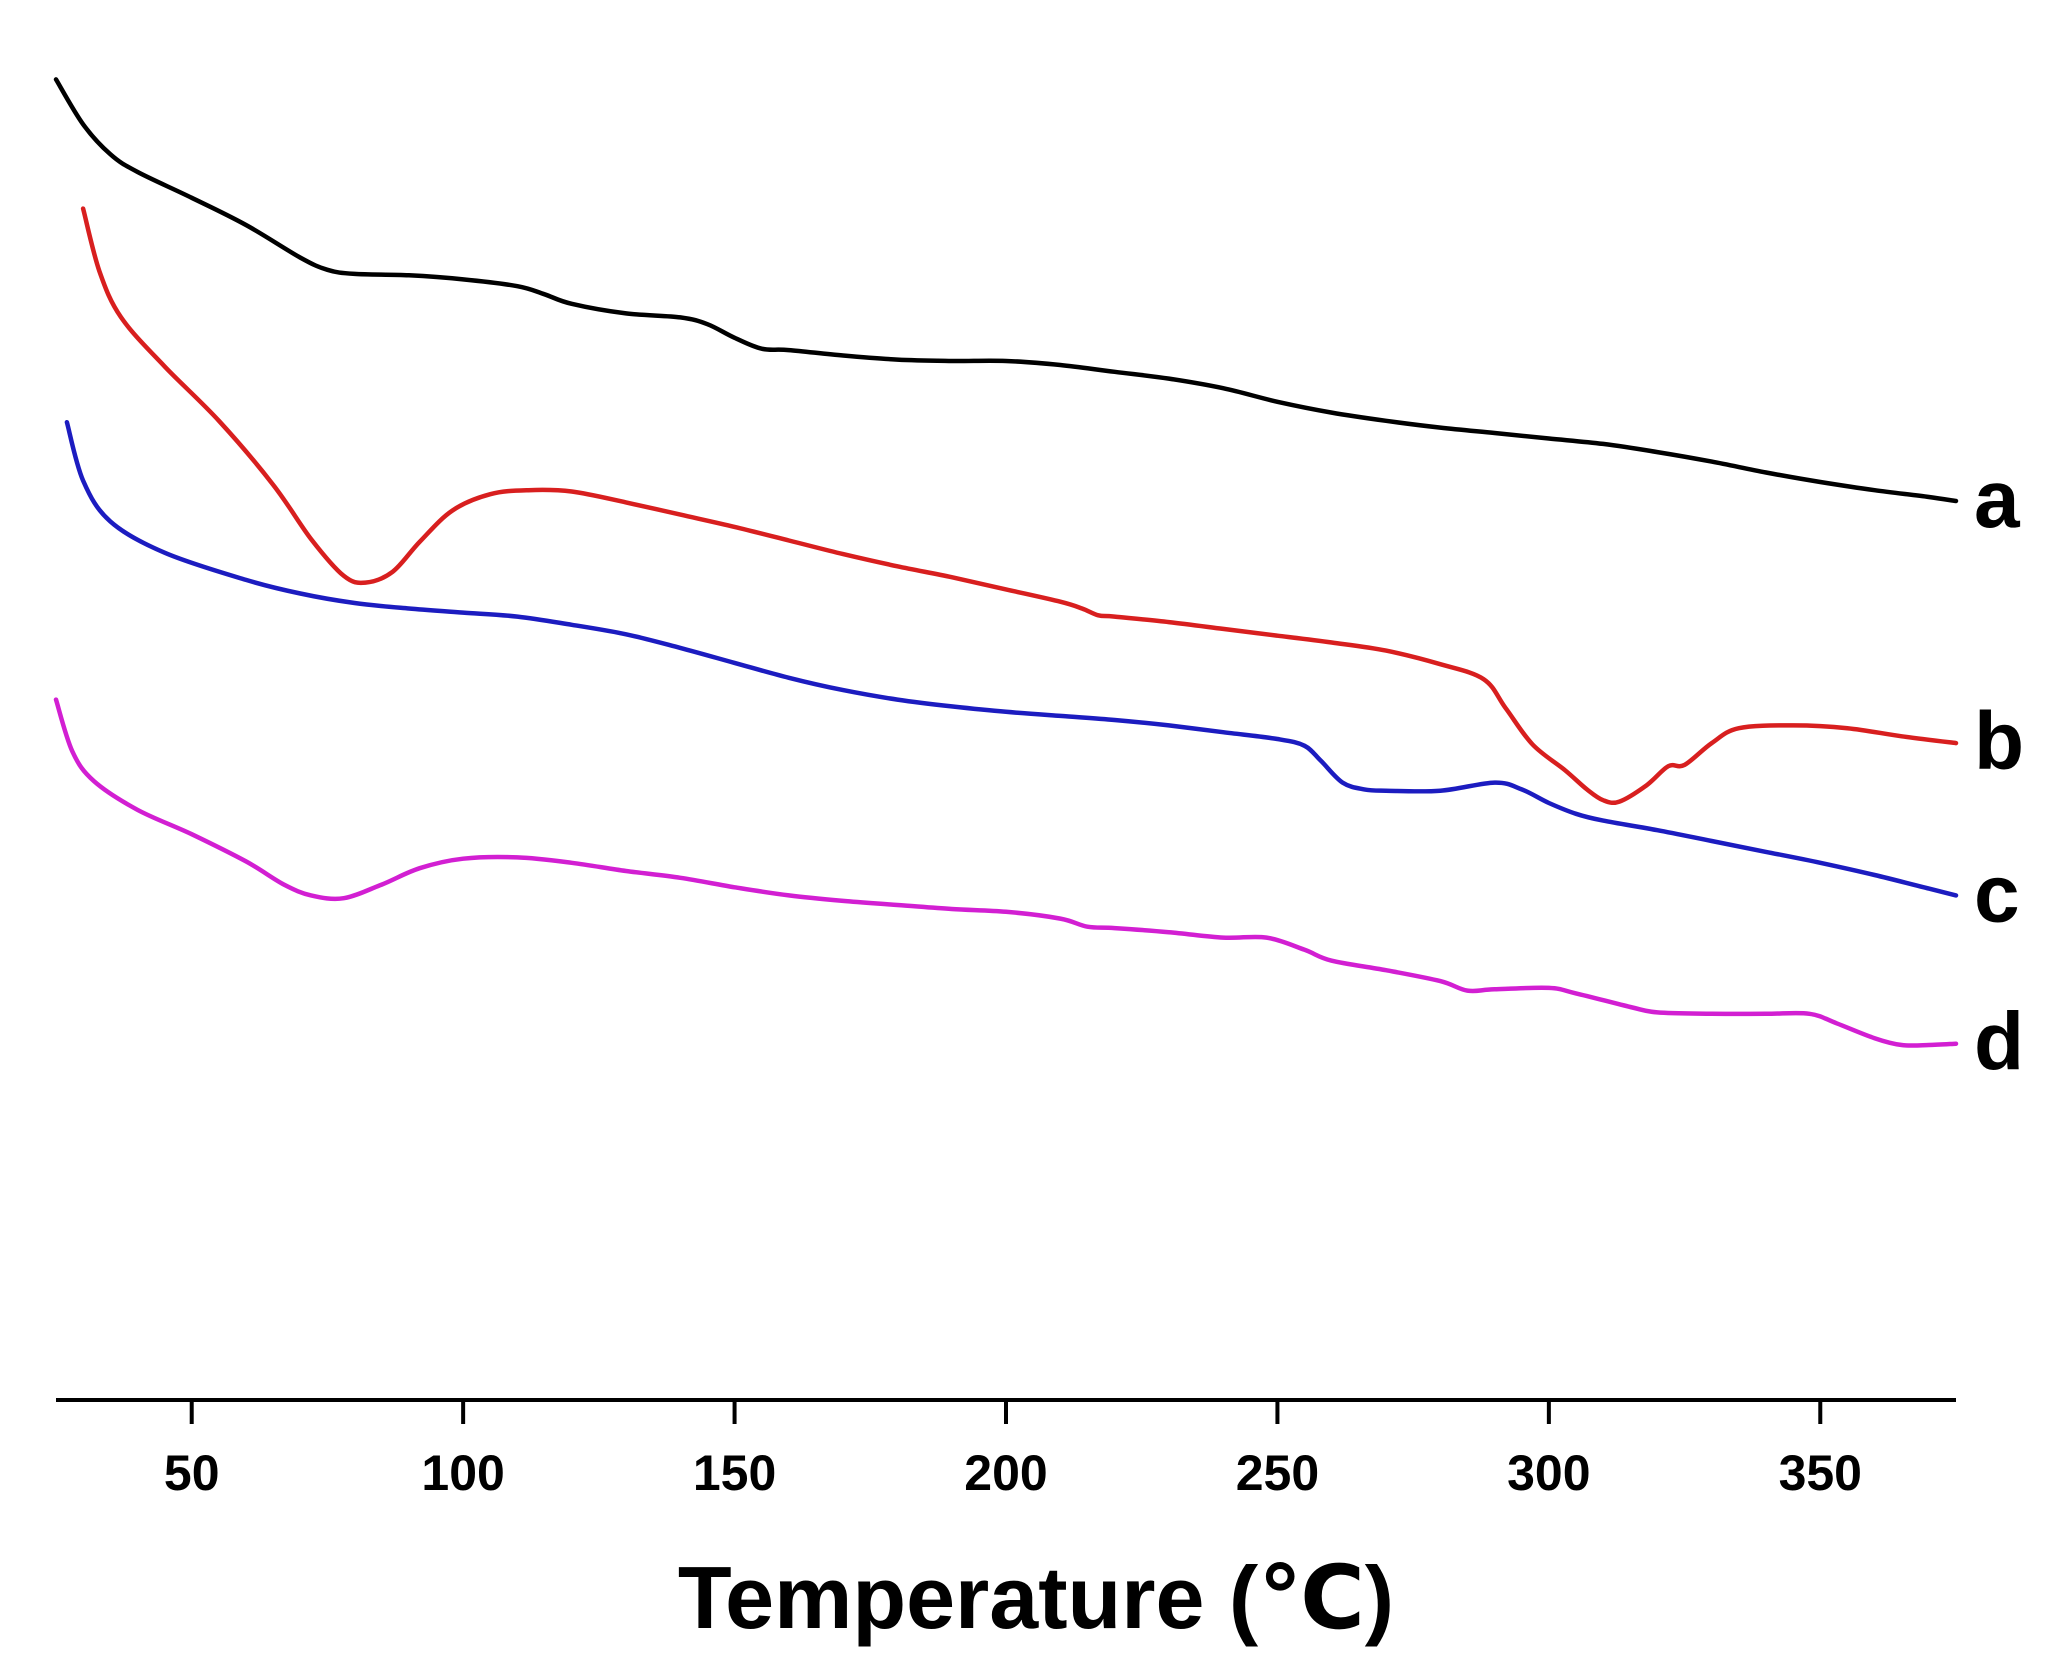 The width and height of the screenshot is (2059, 1653). What do you see at coordinates (1277, 1473) in the screenshot?
I see `x-tick-label-250: 250` at bounding box center [1277, 1473].